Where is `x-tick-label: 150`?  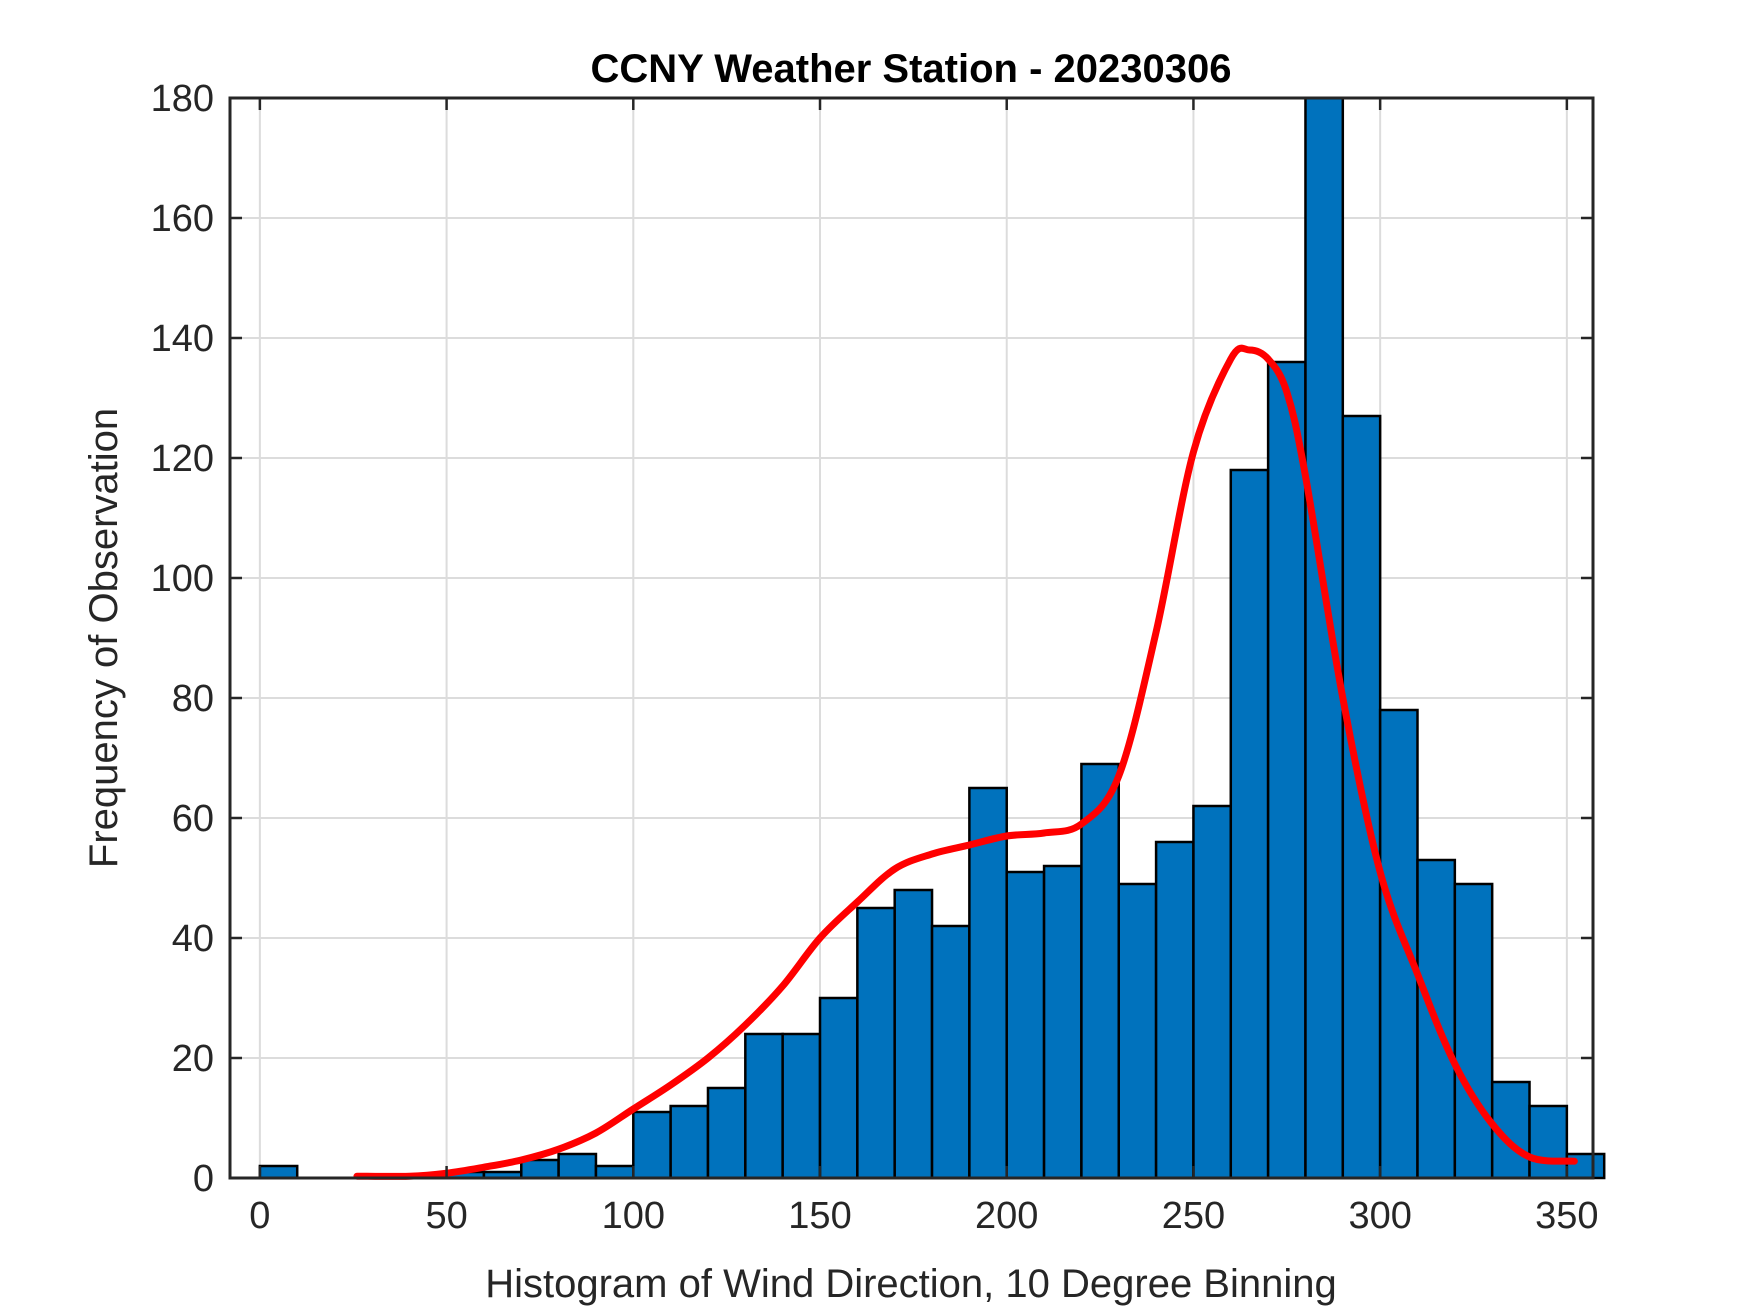 x-tick-label: 150 is located at coordinates (819, 1216).